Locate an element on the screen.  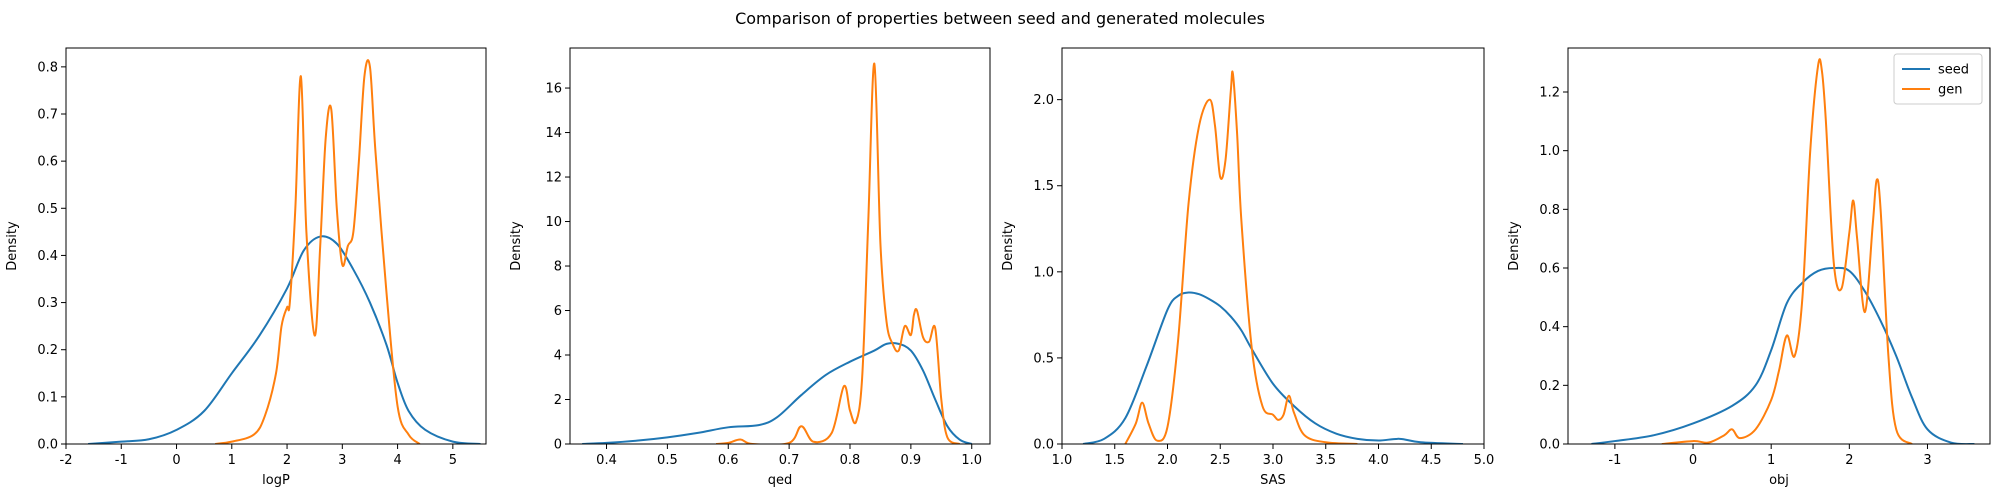
x-tick-label: 0.7 is located at coordinates (789, 460).